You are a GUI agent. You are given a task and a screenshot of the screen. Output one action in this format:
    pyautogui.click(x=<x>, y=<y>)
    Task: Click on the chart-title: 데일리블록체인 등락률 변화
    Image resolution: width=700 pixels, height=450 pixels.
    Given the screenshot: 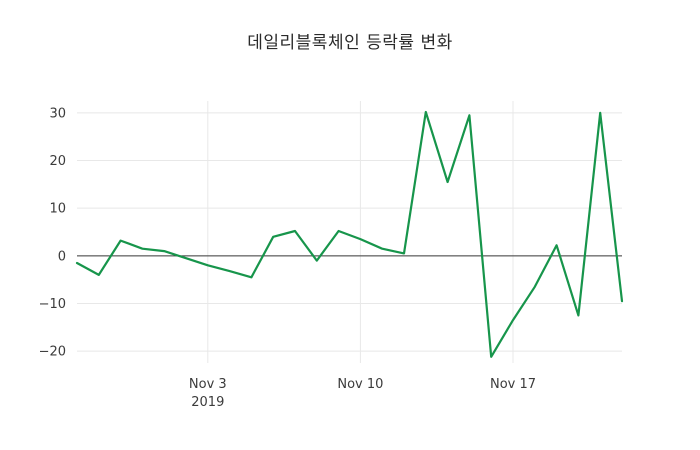 What is the action you would take?
    pyautogui.click(x=350, y=43)
    